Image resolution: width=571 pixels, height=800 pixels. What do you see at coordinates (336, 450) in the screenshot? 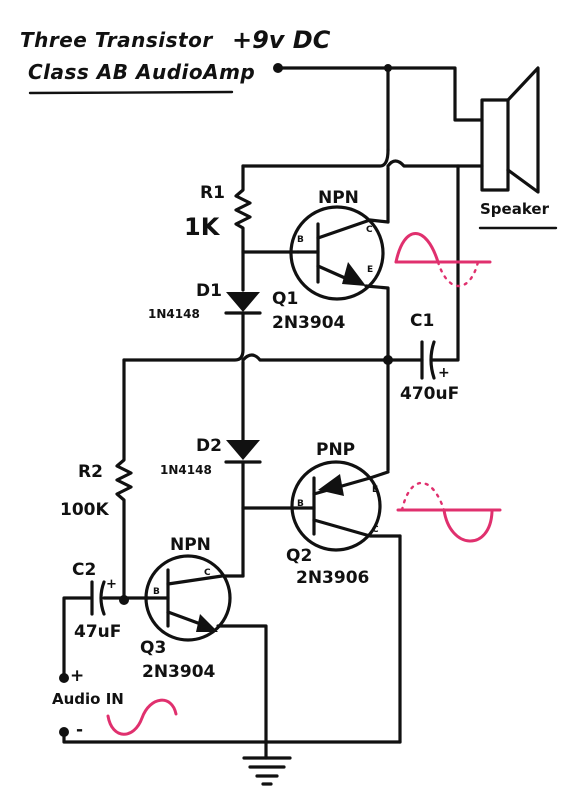
I see `q2-type-label: PNP` at bounding box center [336, 450].